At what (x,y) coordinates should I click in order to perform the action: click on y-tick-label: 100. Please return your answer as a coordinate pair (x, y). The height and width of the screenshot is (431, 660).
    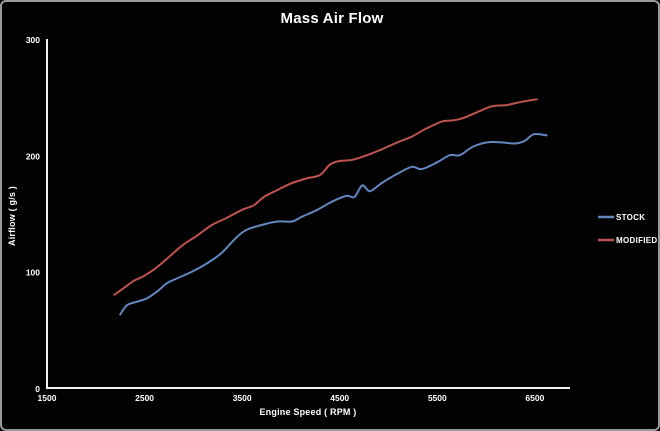
    Looking at the image, I should click on (33, 273).